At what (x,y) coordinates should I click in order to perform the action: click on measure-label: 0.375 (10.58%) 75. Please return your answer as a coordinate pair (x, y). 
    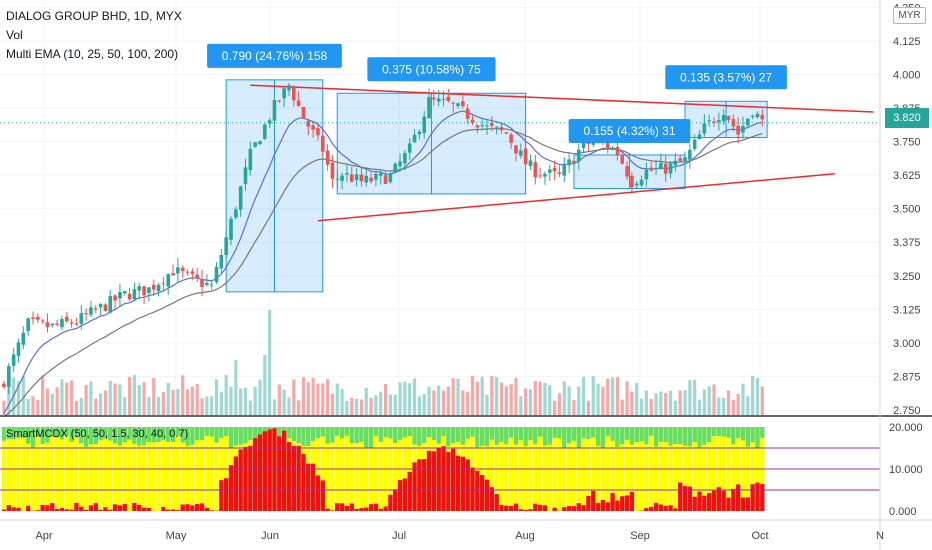
    Looking at the image, I should click on (431, 69).